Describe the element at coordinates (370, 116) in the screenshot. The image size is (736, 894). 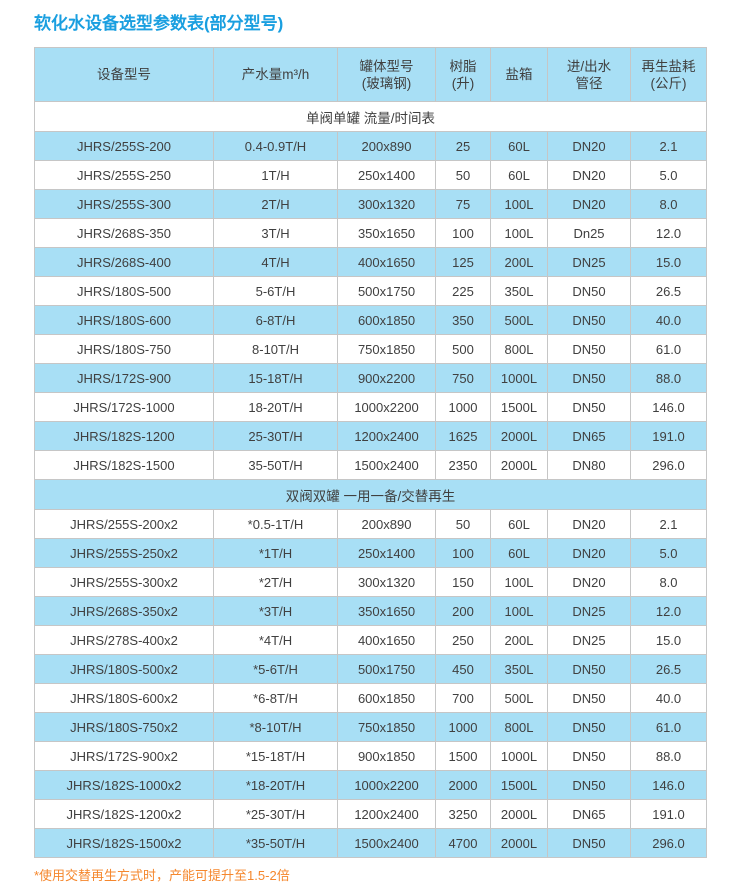
I see `section-header-row: 单阀单罐 流量/时间表` at that location.